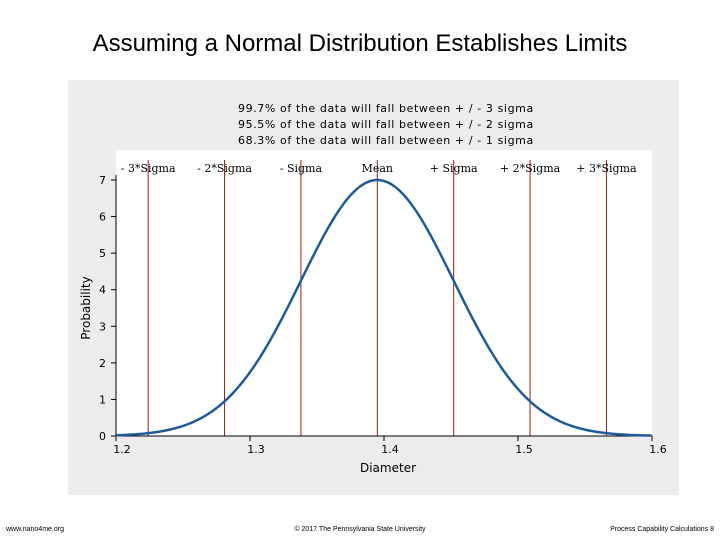 The width and height of the screenshot is (720, 540). I want to click on sigma-label: Mean, so click(377, 168).